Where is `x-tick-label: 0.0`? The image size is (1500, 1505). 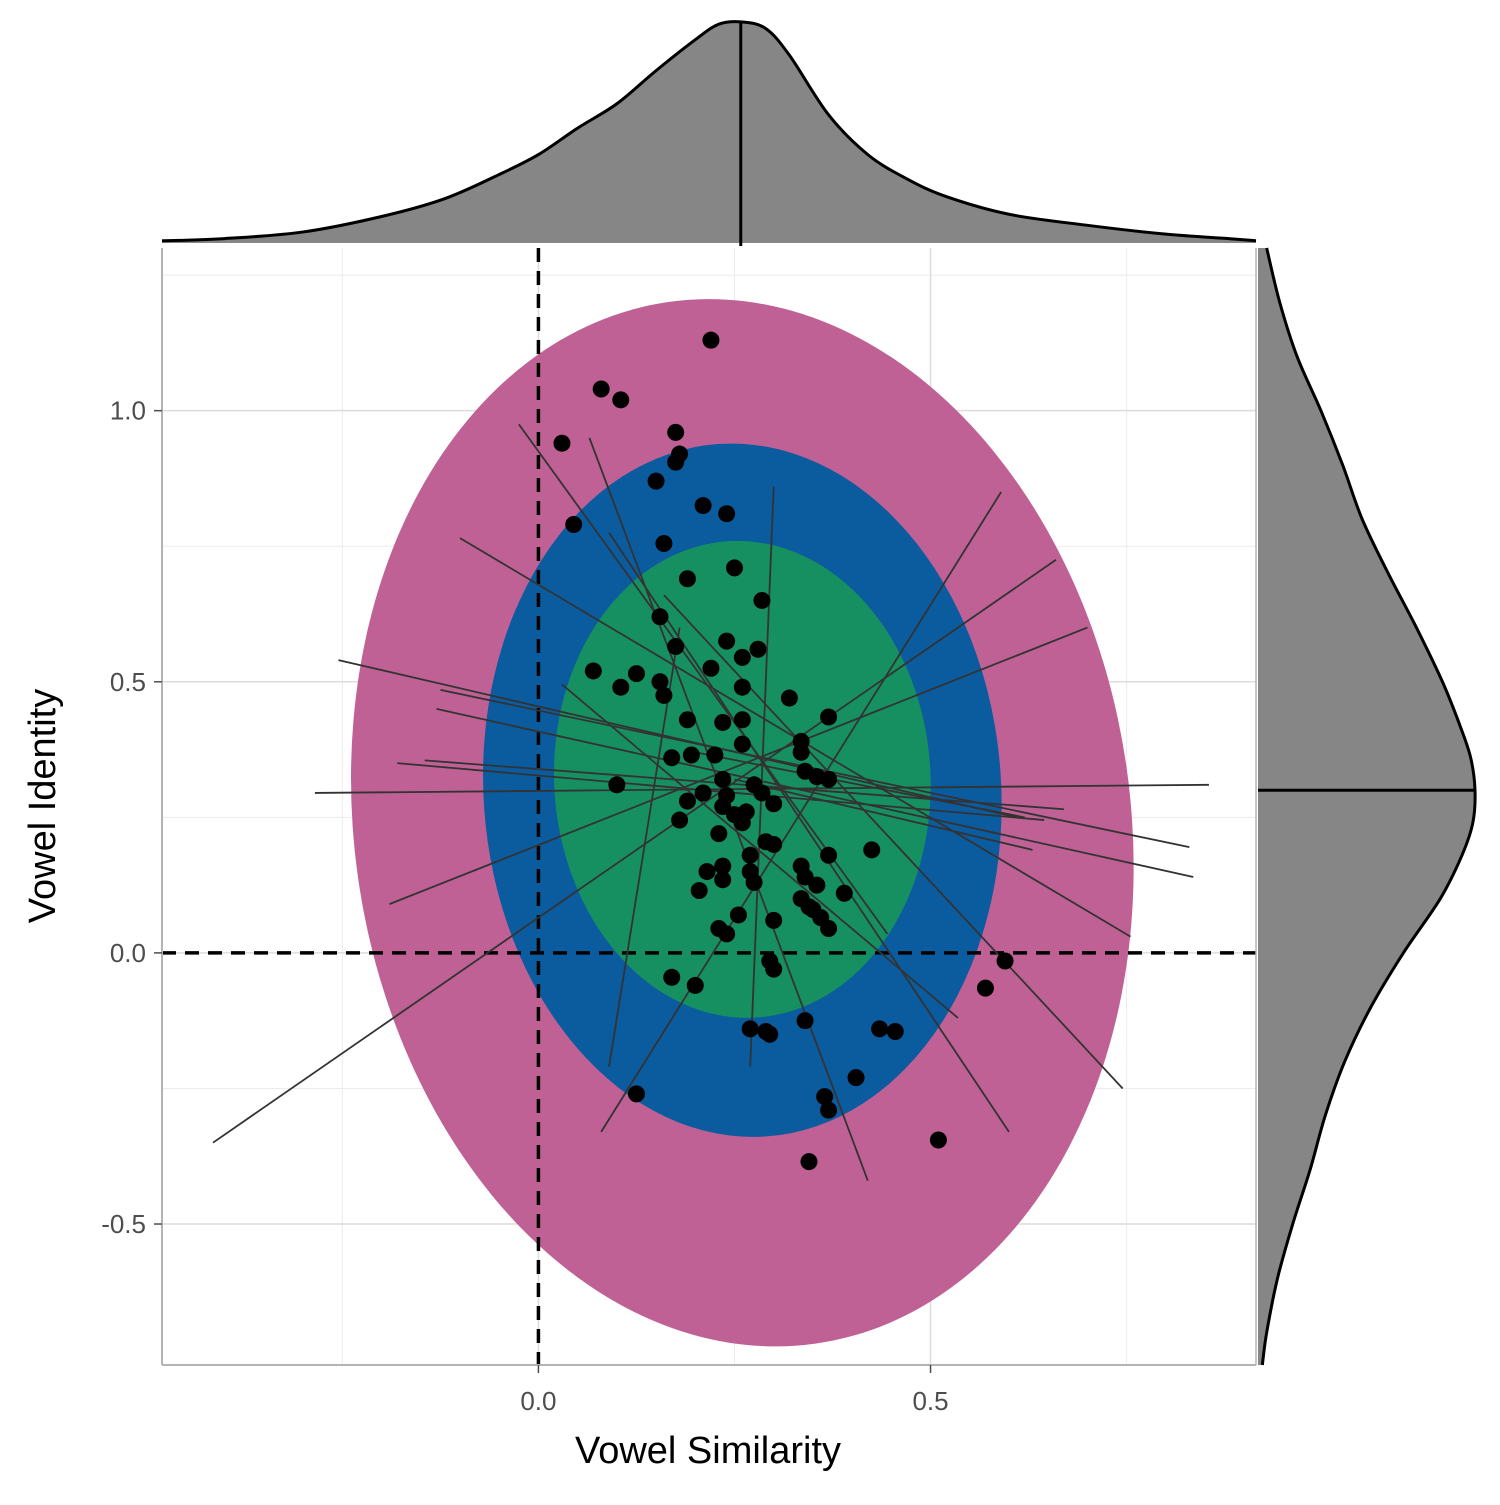 x-tick-label: 0.0 is located at coordinates (538, 1401).